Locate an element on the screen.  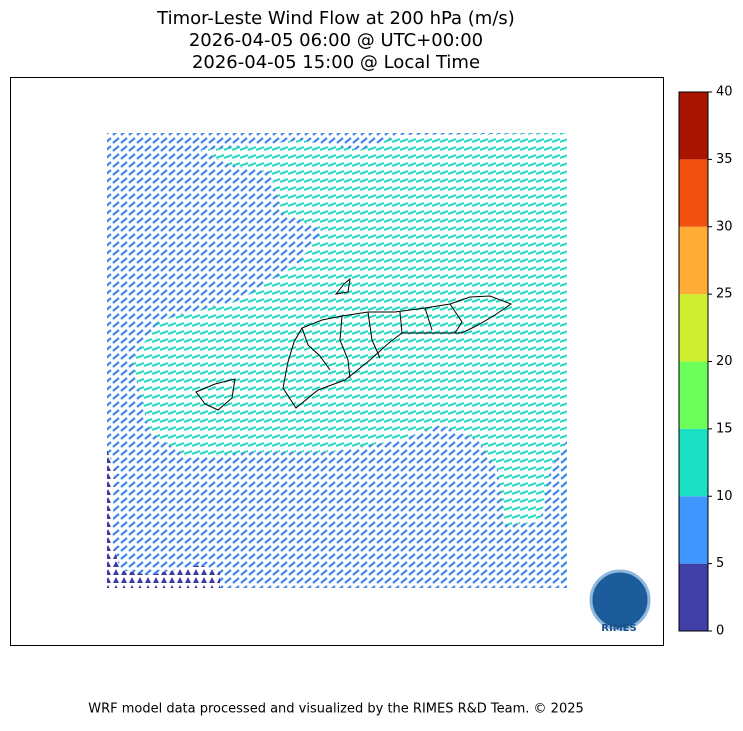
colorbar-tick-label: 5 is located at coordinates (720, 563).